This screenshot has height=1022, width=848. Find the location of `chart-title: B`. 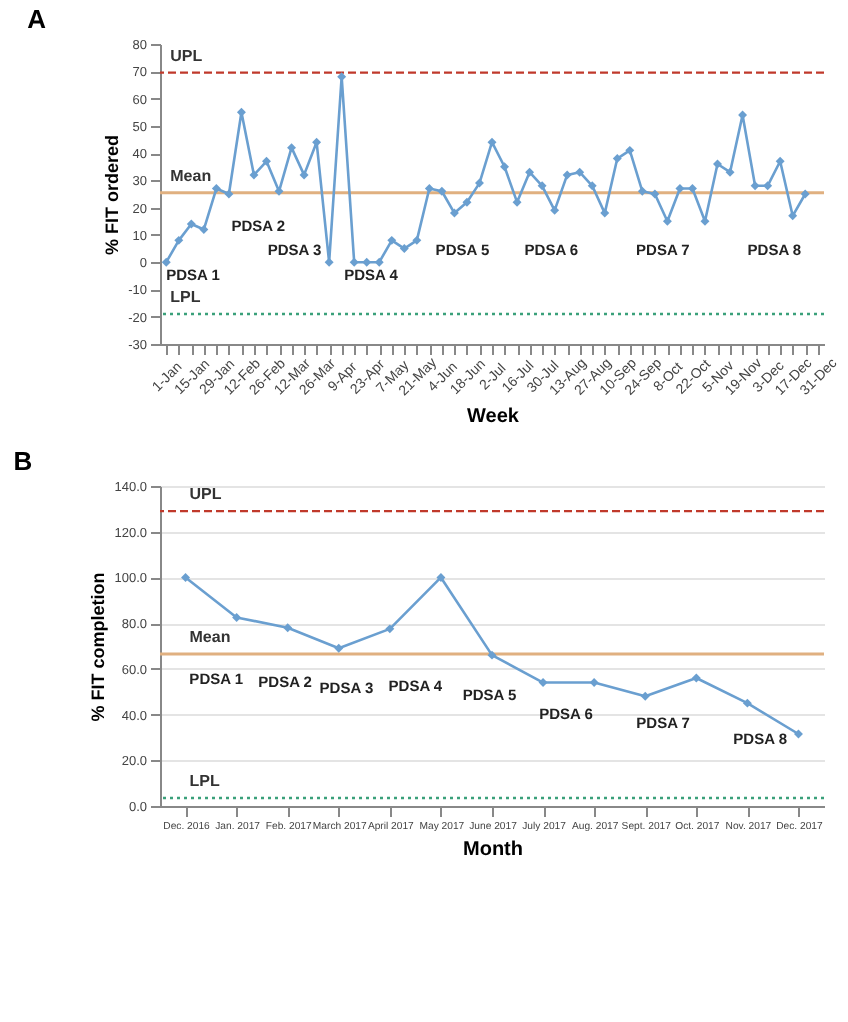

chart-title: B is located at coordinates (23, 461).